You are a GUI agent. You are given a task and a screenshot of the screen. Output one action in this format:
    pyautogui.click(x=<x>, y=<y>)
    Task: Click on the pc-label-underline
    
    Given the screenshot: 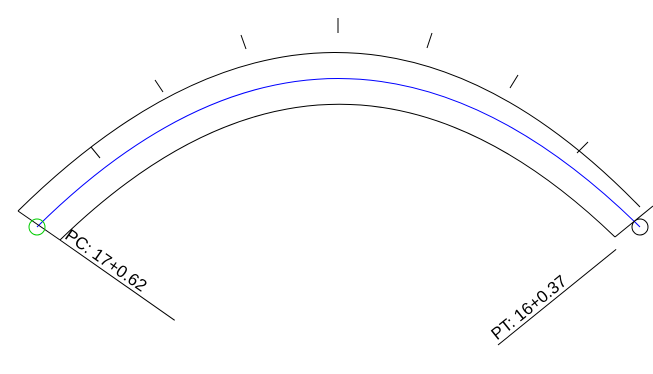 What is the action you would take?
    pyautogui.click(x=117, y=280)
    